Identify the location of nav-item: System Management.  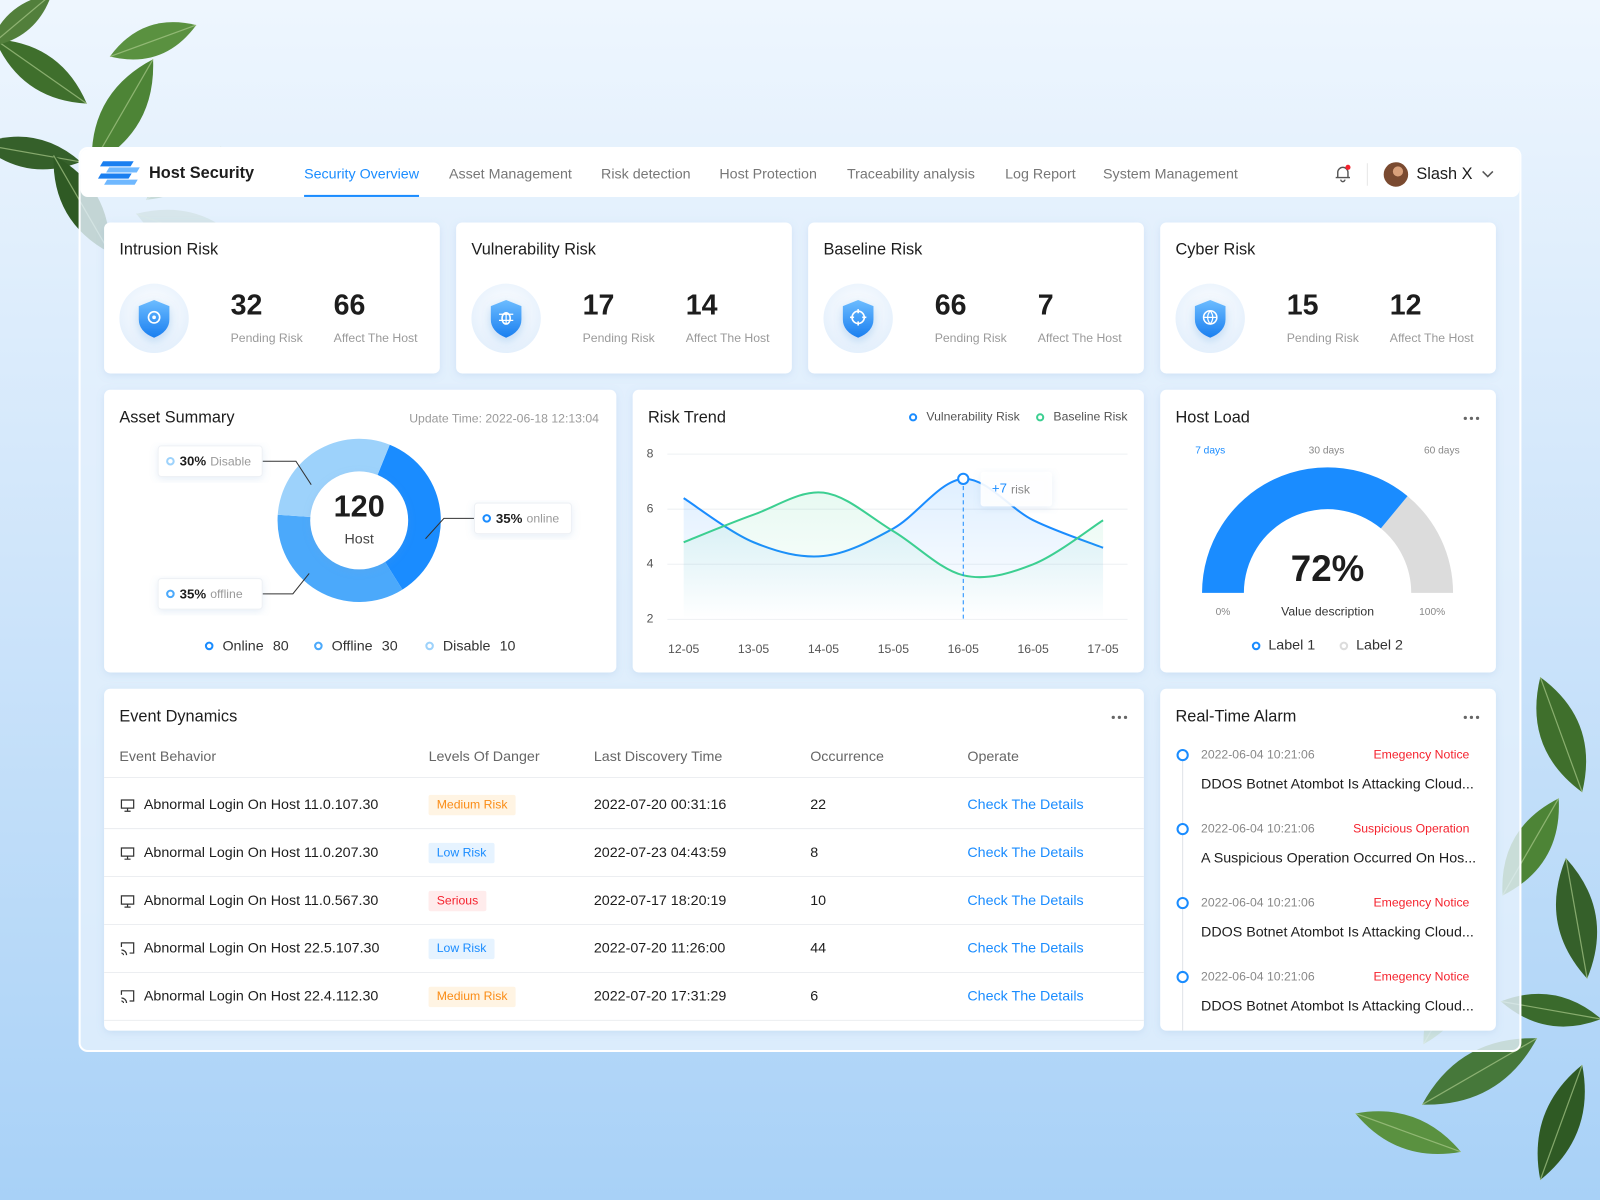
(1170, 174).